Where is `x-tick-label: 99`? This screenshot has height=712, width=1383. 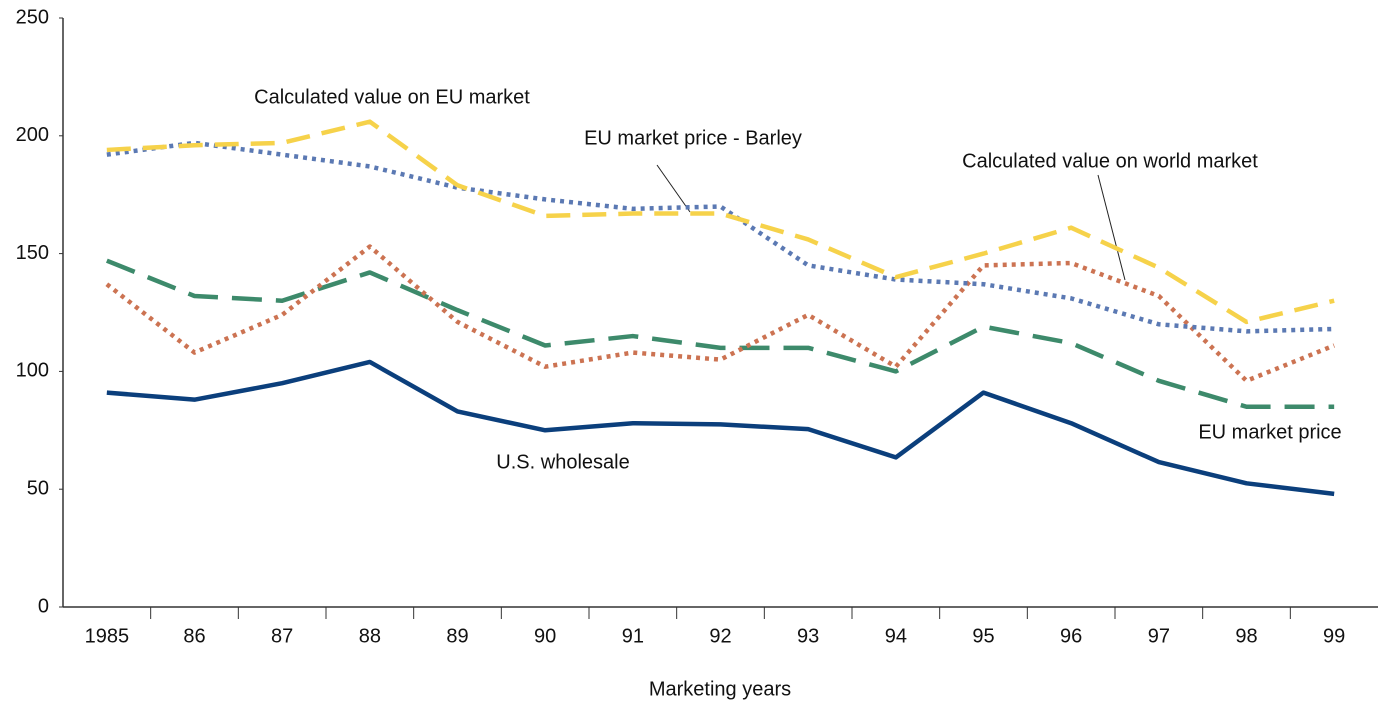 x-tick-label: 99 is located at coordinates (1334, 636).